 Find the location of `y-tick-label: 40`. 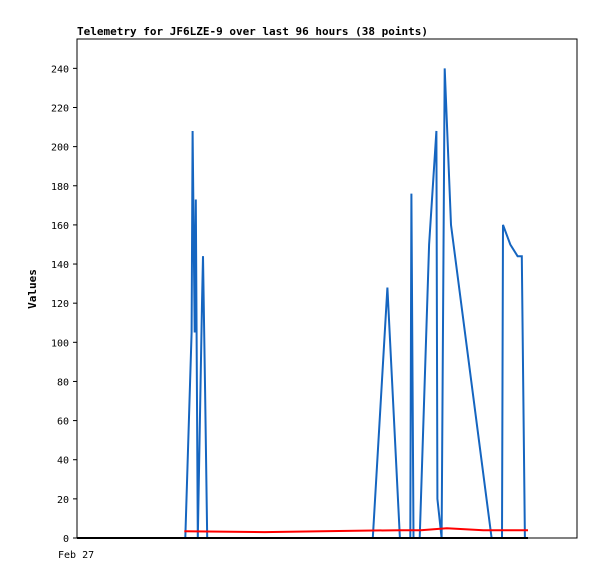

y-tick-label: 40 is located at coordinates (63, 461).